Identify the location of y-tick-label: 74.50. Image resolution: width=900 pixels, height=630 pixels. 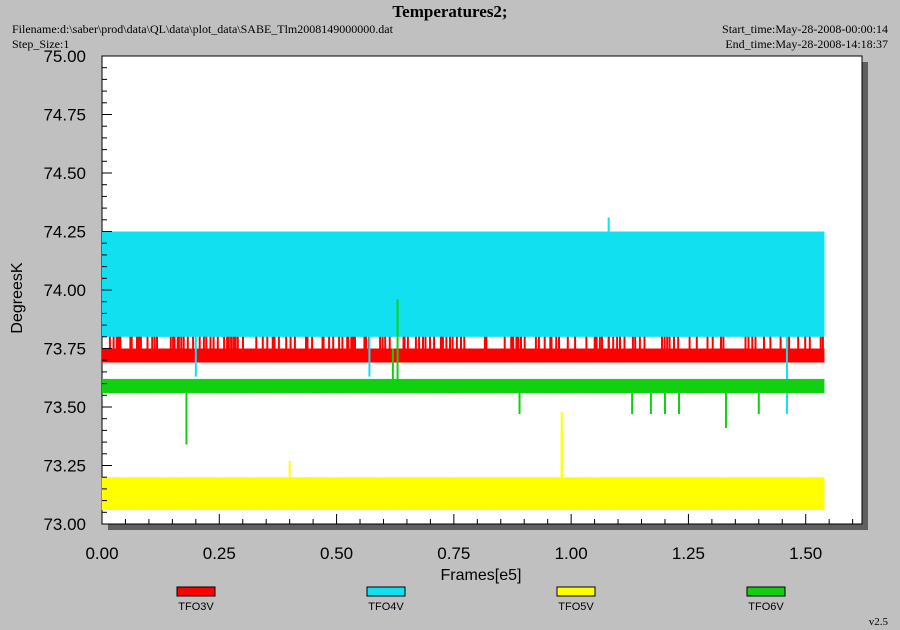
(64, 173).